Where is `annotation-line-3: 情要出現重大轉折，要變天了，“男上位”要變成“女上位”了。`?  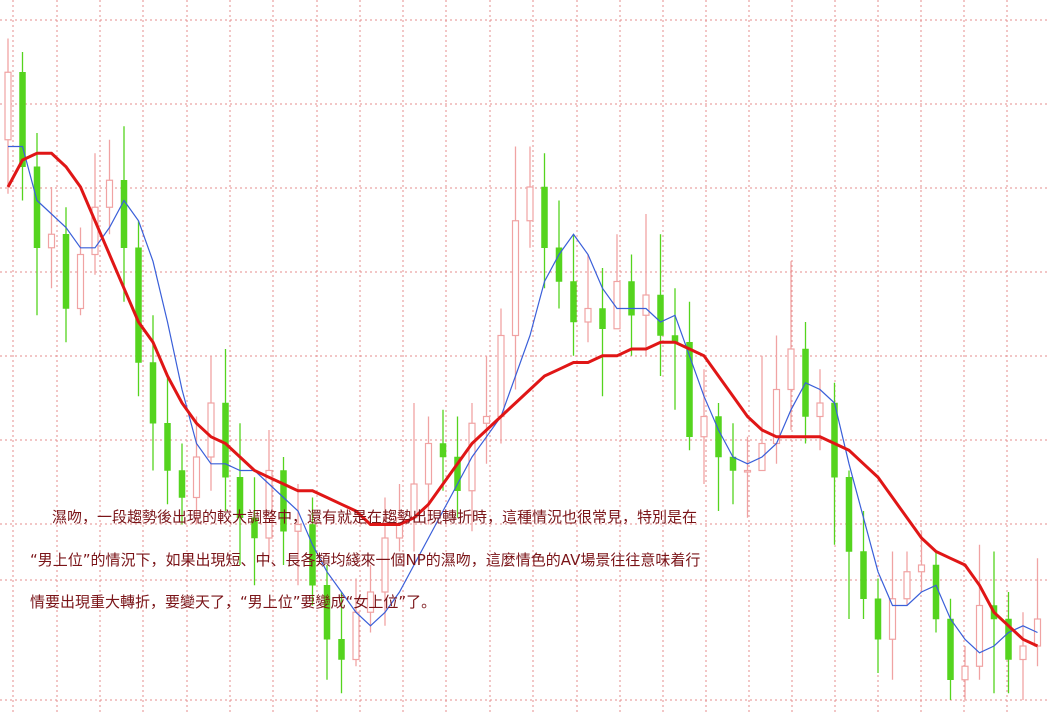
annotation-line-3: 情要出現重大轉折，要變天了，“男上位”要變成“女上位”了。 is located at coordinates (233, 602).